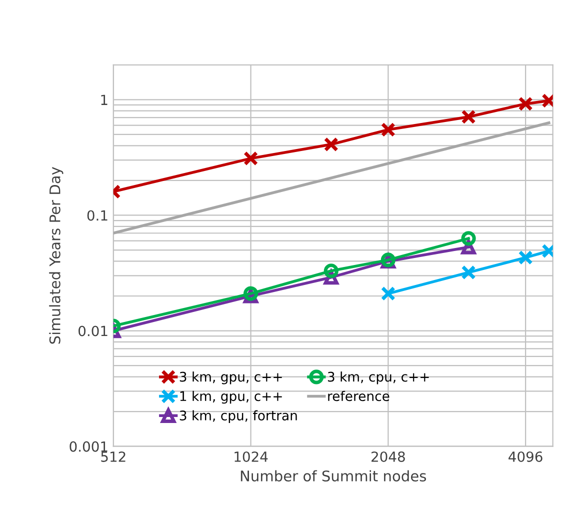  What do you see at coordinates (93, 331) in the screenshot?
I see `y-tick-label: 0.01` at bounding box center [93, 331].